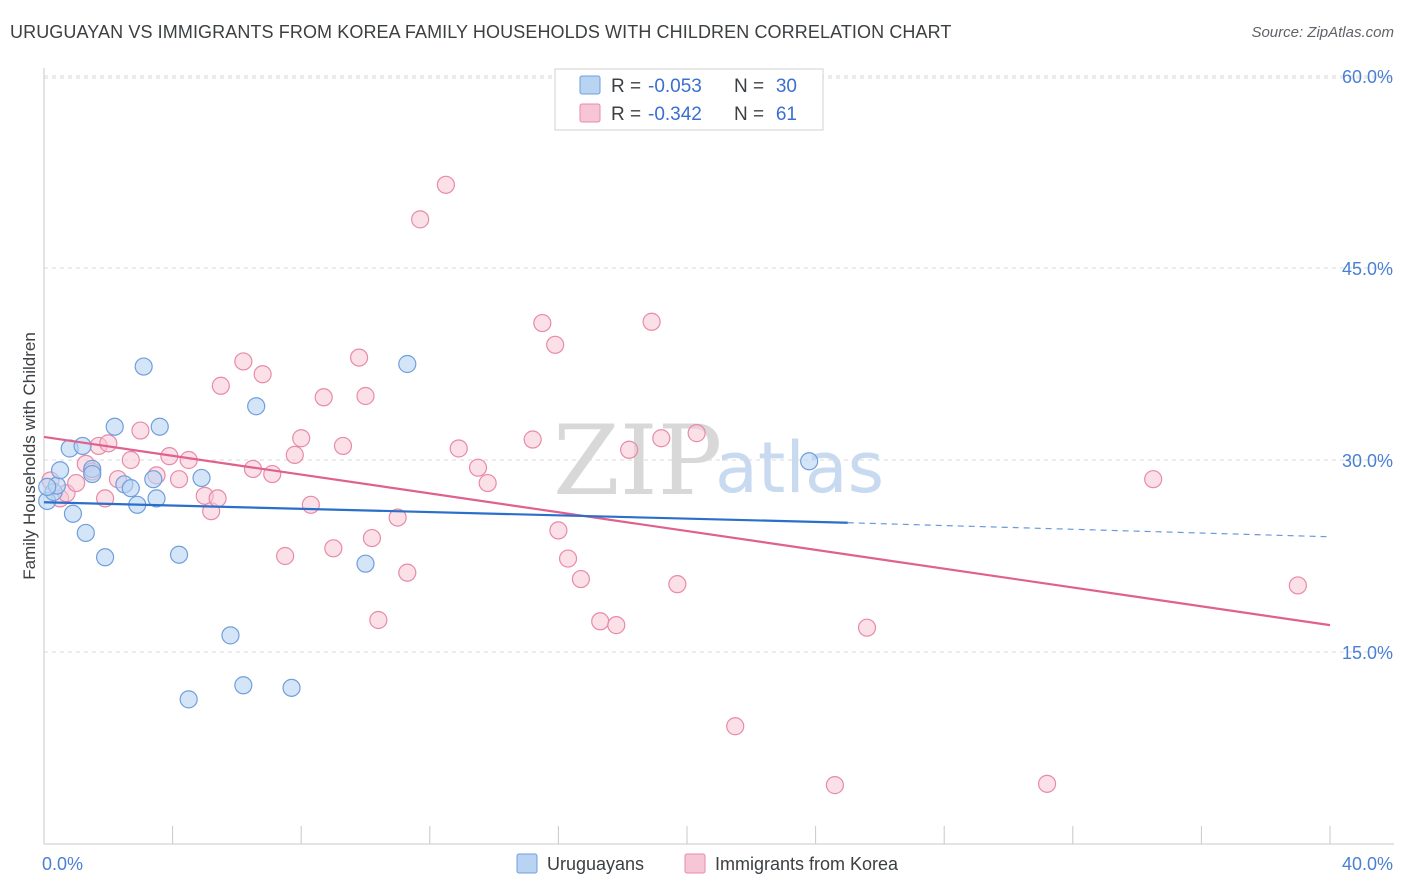 The width and height of the screenshot is (1406, 892). Describe the element at coordinates (445, 512) in the screenshot. I see `trend-line-uruguayans` at that location.